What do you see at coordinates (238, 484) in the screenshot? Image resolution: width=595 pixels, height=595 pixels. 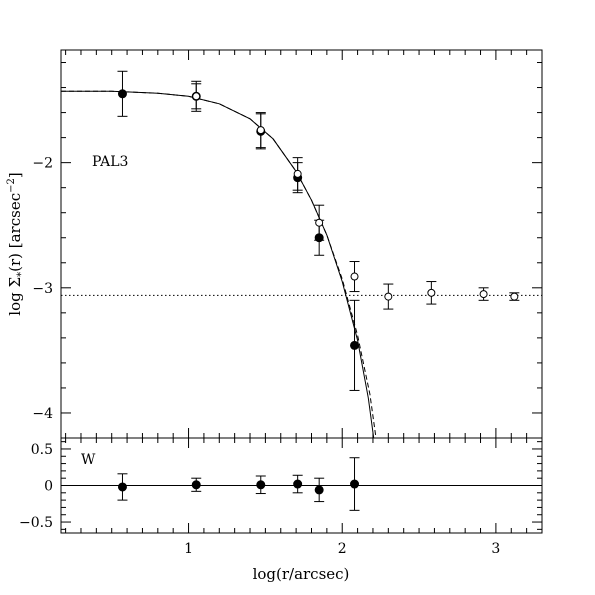 I see `bottom-data-points` at bounding box center [238, 484].